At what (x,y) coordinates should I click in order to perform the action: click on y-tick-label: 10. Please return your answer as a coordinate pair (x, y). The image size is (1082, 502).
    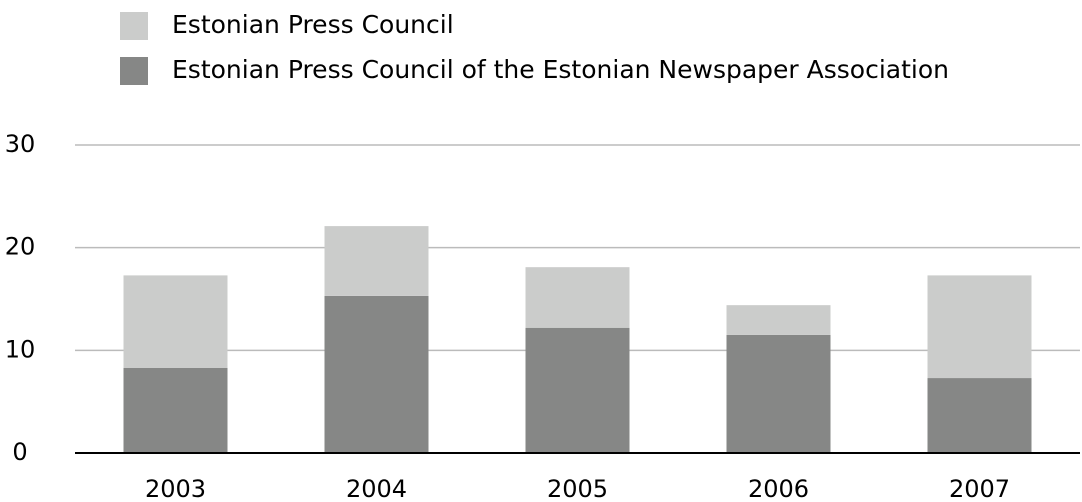
    Looking at the image, I should click on (20, 349).